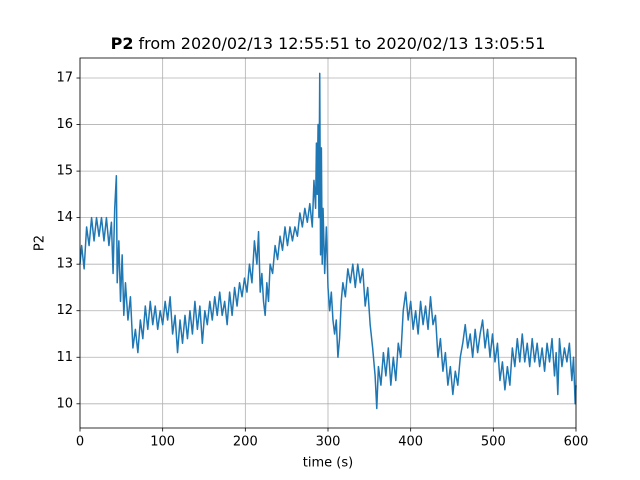 This screenshot has height=480, width=640. What do you see at coordinates (64, 78) in the screenshot?
I see `y-tick-label: 17` at bounding box center [64, 78].